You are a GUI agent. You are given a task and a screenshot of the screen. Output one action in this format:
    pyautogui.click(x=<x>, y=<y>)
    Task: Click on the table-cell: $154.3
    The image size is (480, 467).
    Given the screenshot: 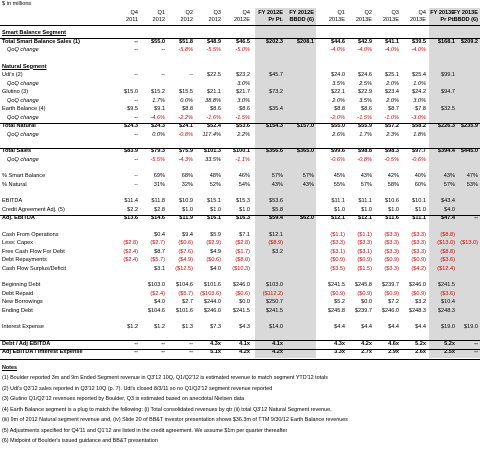 What is the action you would take?
    pyautogui.click(x=274, y=126)
    